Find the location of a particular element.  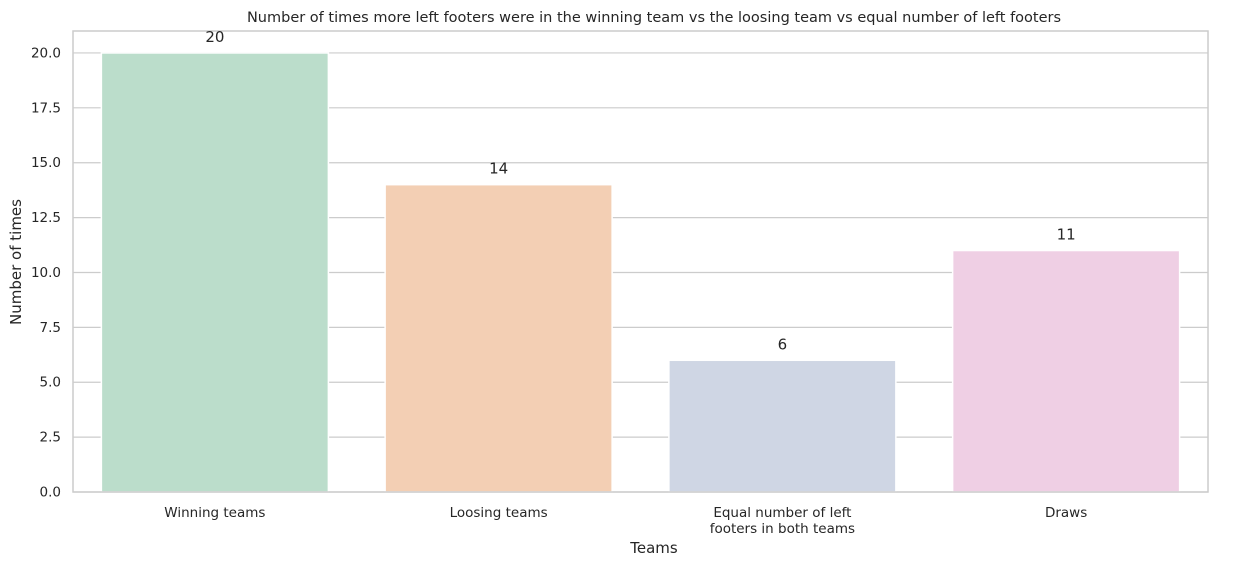

y-tick-label: 10.0 is located at coordinates (46, 273).